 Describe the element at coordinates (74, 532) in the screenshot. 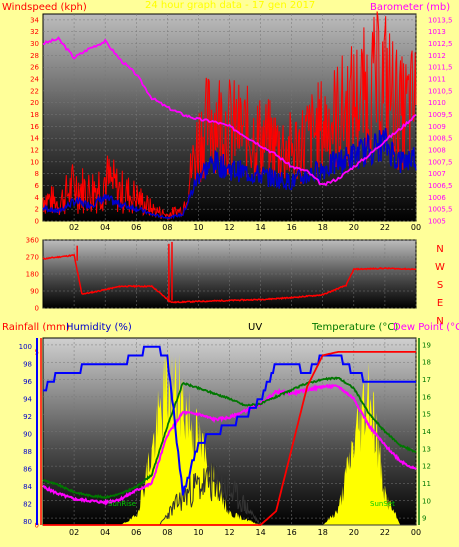

I see `bottom-x-tick: 02` at that location.